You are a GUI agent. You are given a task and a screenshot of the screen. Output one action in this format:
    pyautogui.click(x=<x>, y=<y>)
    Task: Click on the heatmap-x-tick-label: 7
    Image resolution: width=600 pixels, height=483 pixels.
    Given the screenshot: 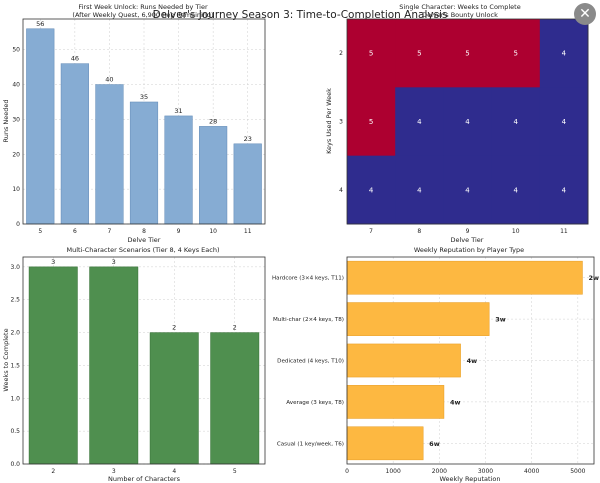 What is the action you would take?
    pyautogui.click(x=371, y=231)
    